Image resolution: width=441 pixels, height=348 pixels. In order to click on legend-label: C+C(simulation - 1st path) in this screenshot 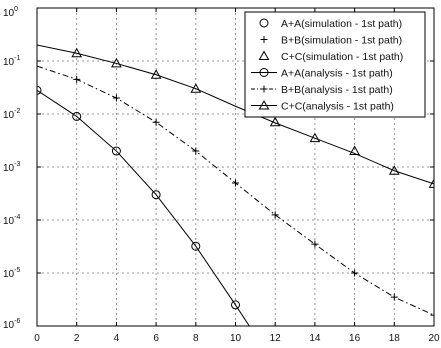, I will do `click(342, 57)`.